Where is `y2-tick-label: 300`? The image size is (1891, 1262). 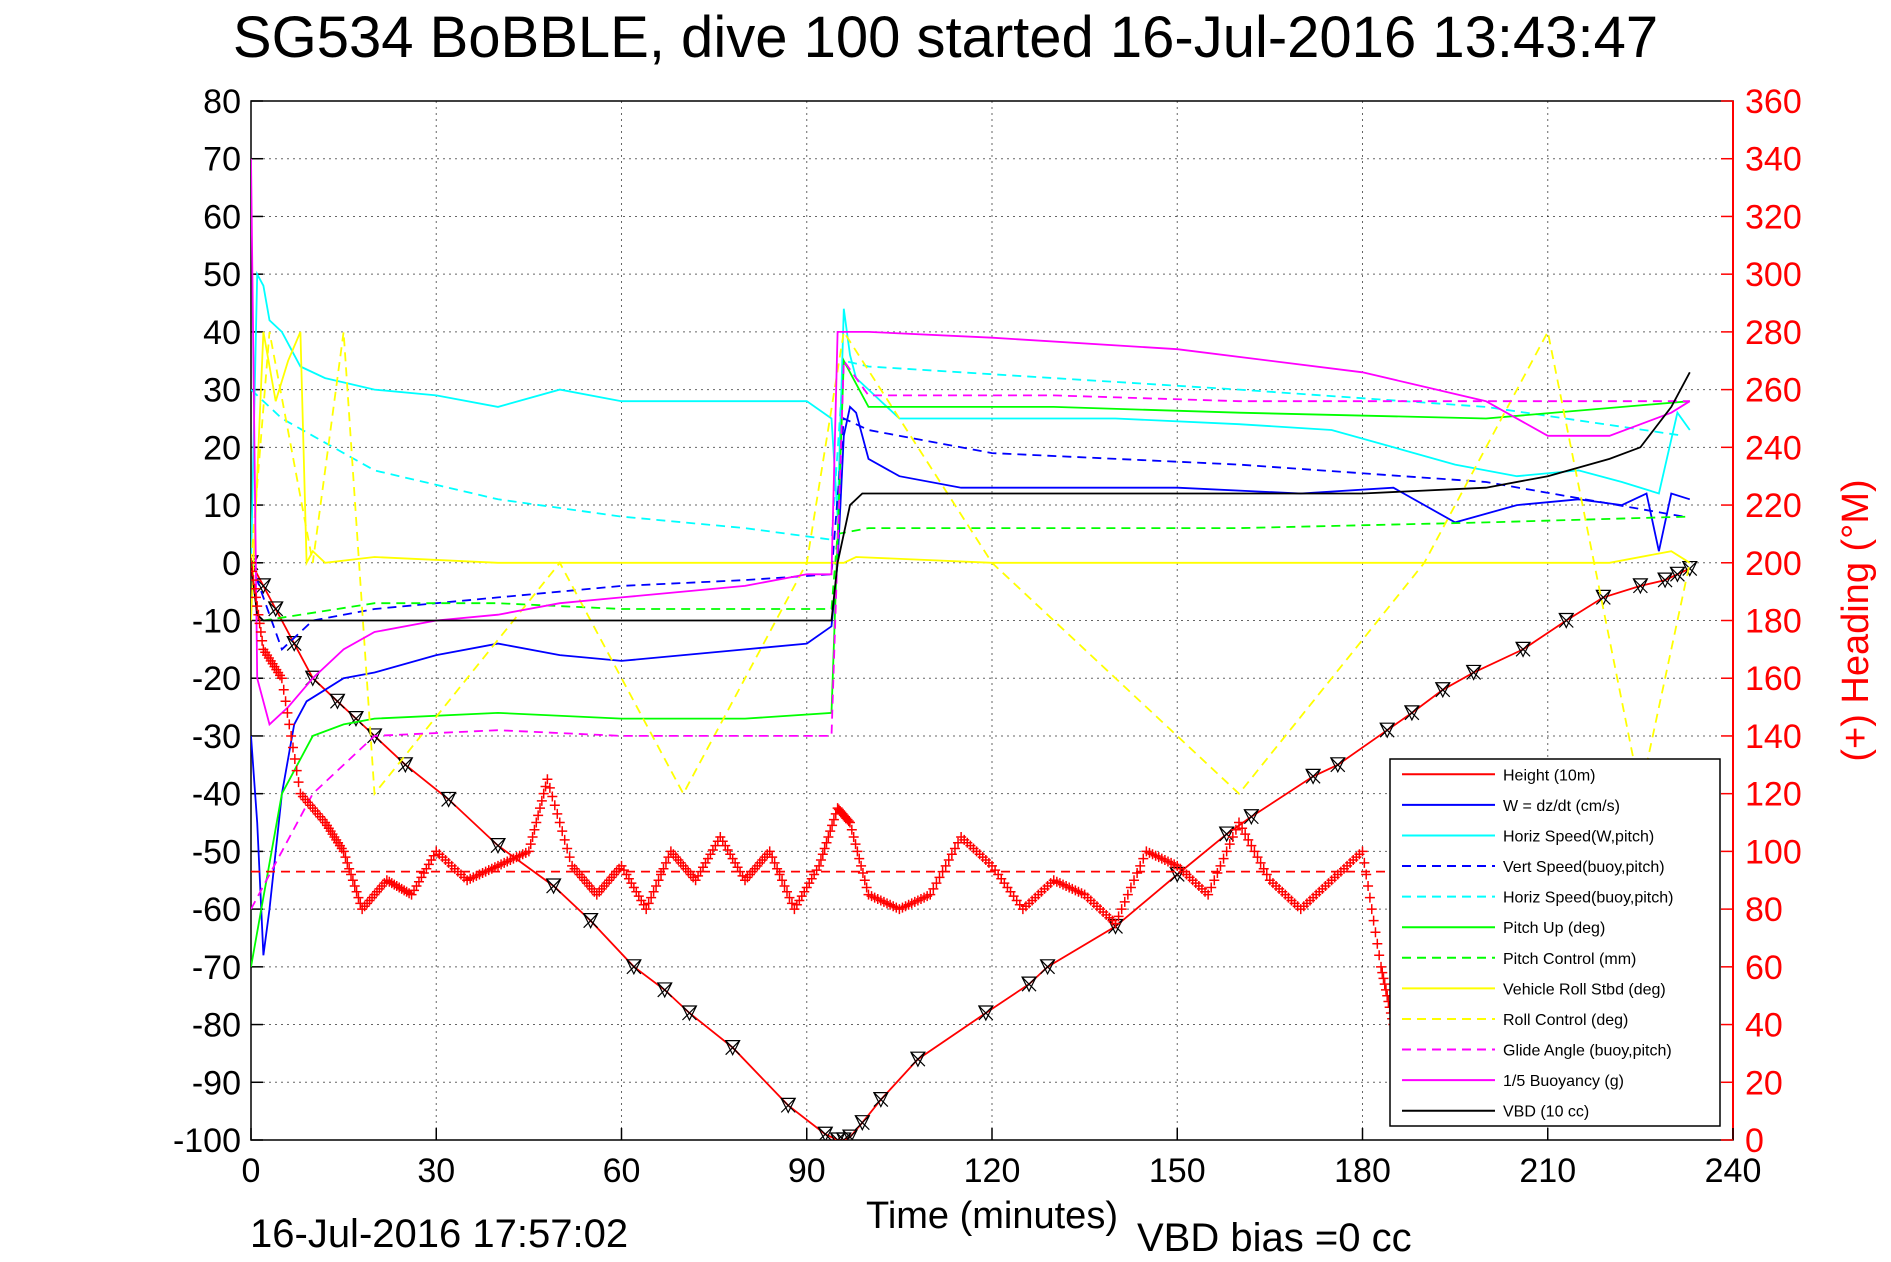
y2-tick-label: 300 is located at coordinates (1773, 275).